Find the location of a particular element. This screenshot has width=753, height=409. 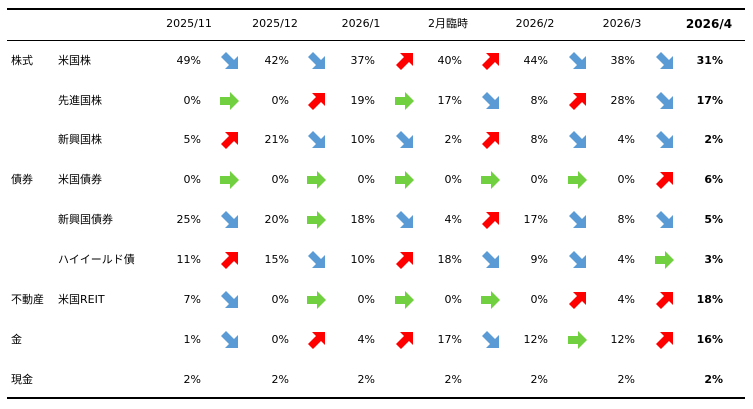

allocation-value: 18% is located at coordinates (449, 259).